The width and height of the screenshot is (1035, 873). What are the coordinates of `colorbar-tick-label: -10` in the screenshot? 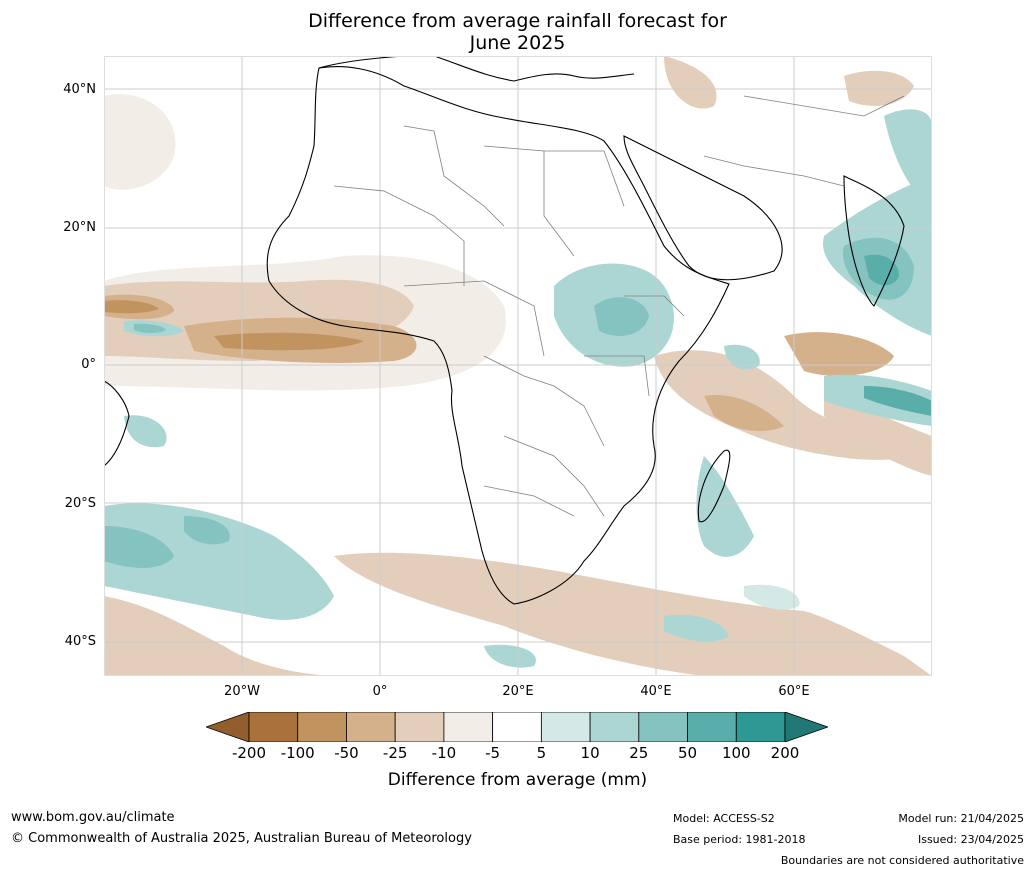 It's located at (444, 753).